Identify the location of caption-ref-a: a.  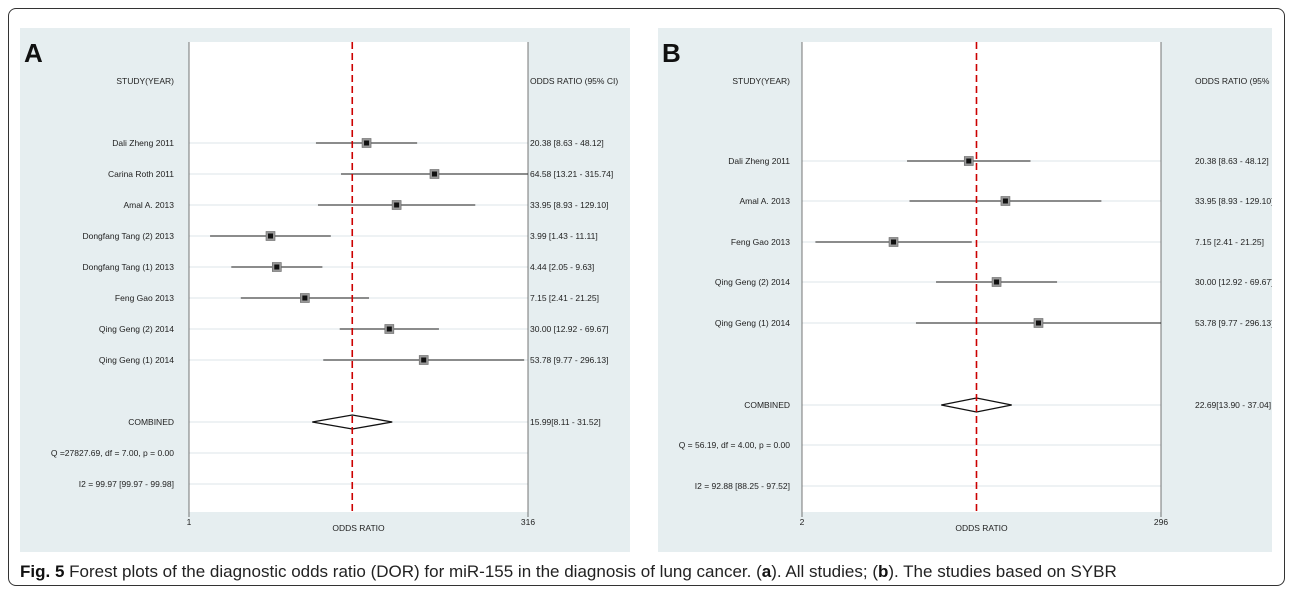
(766, 571).